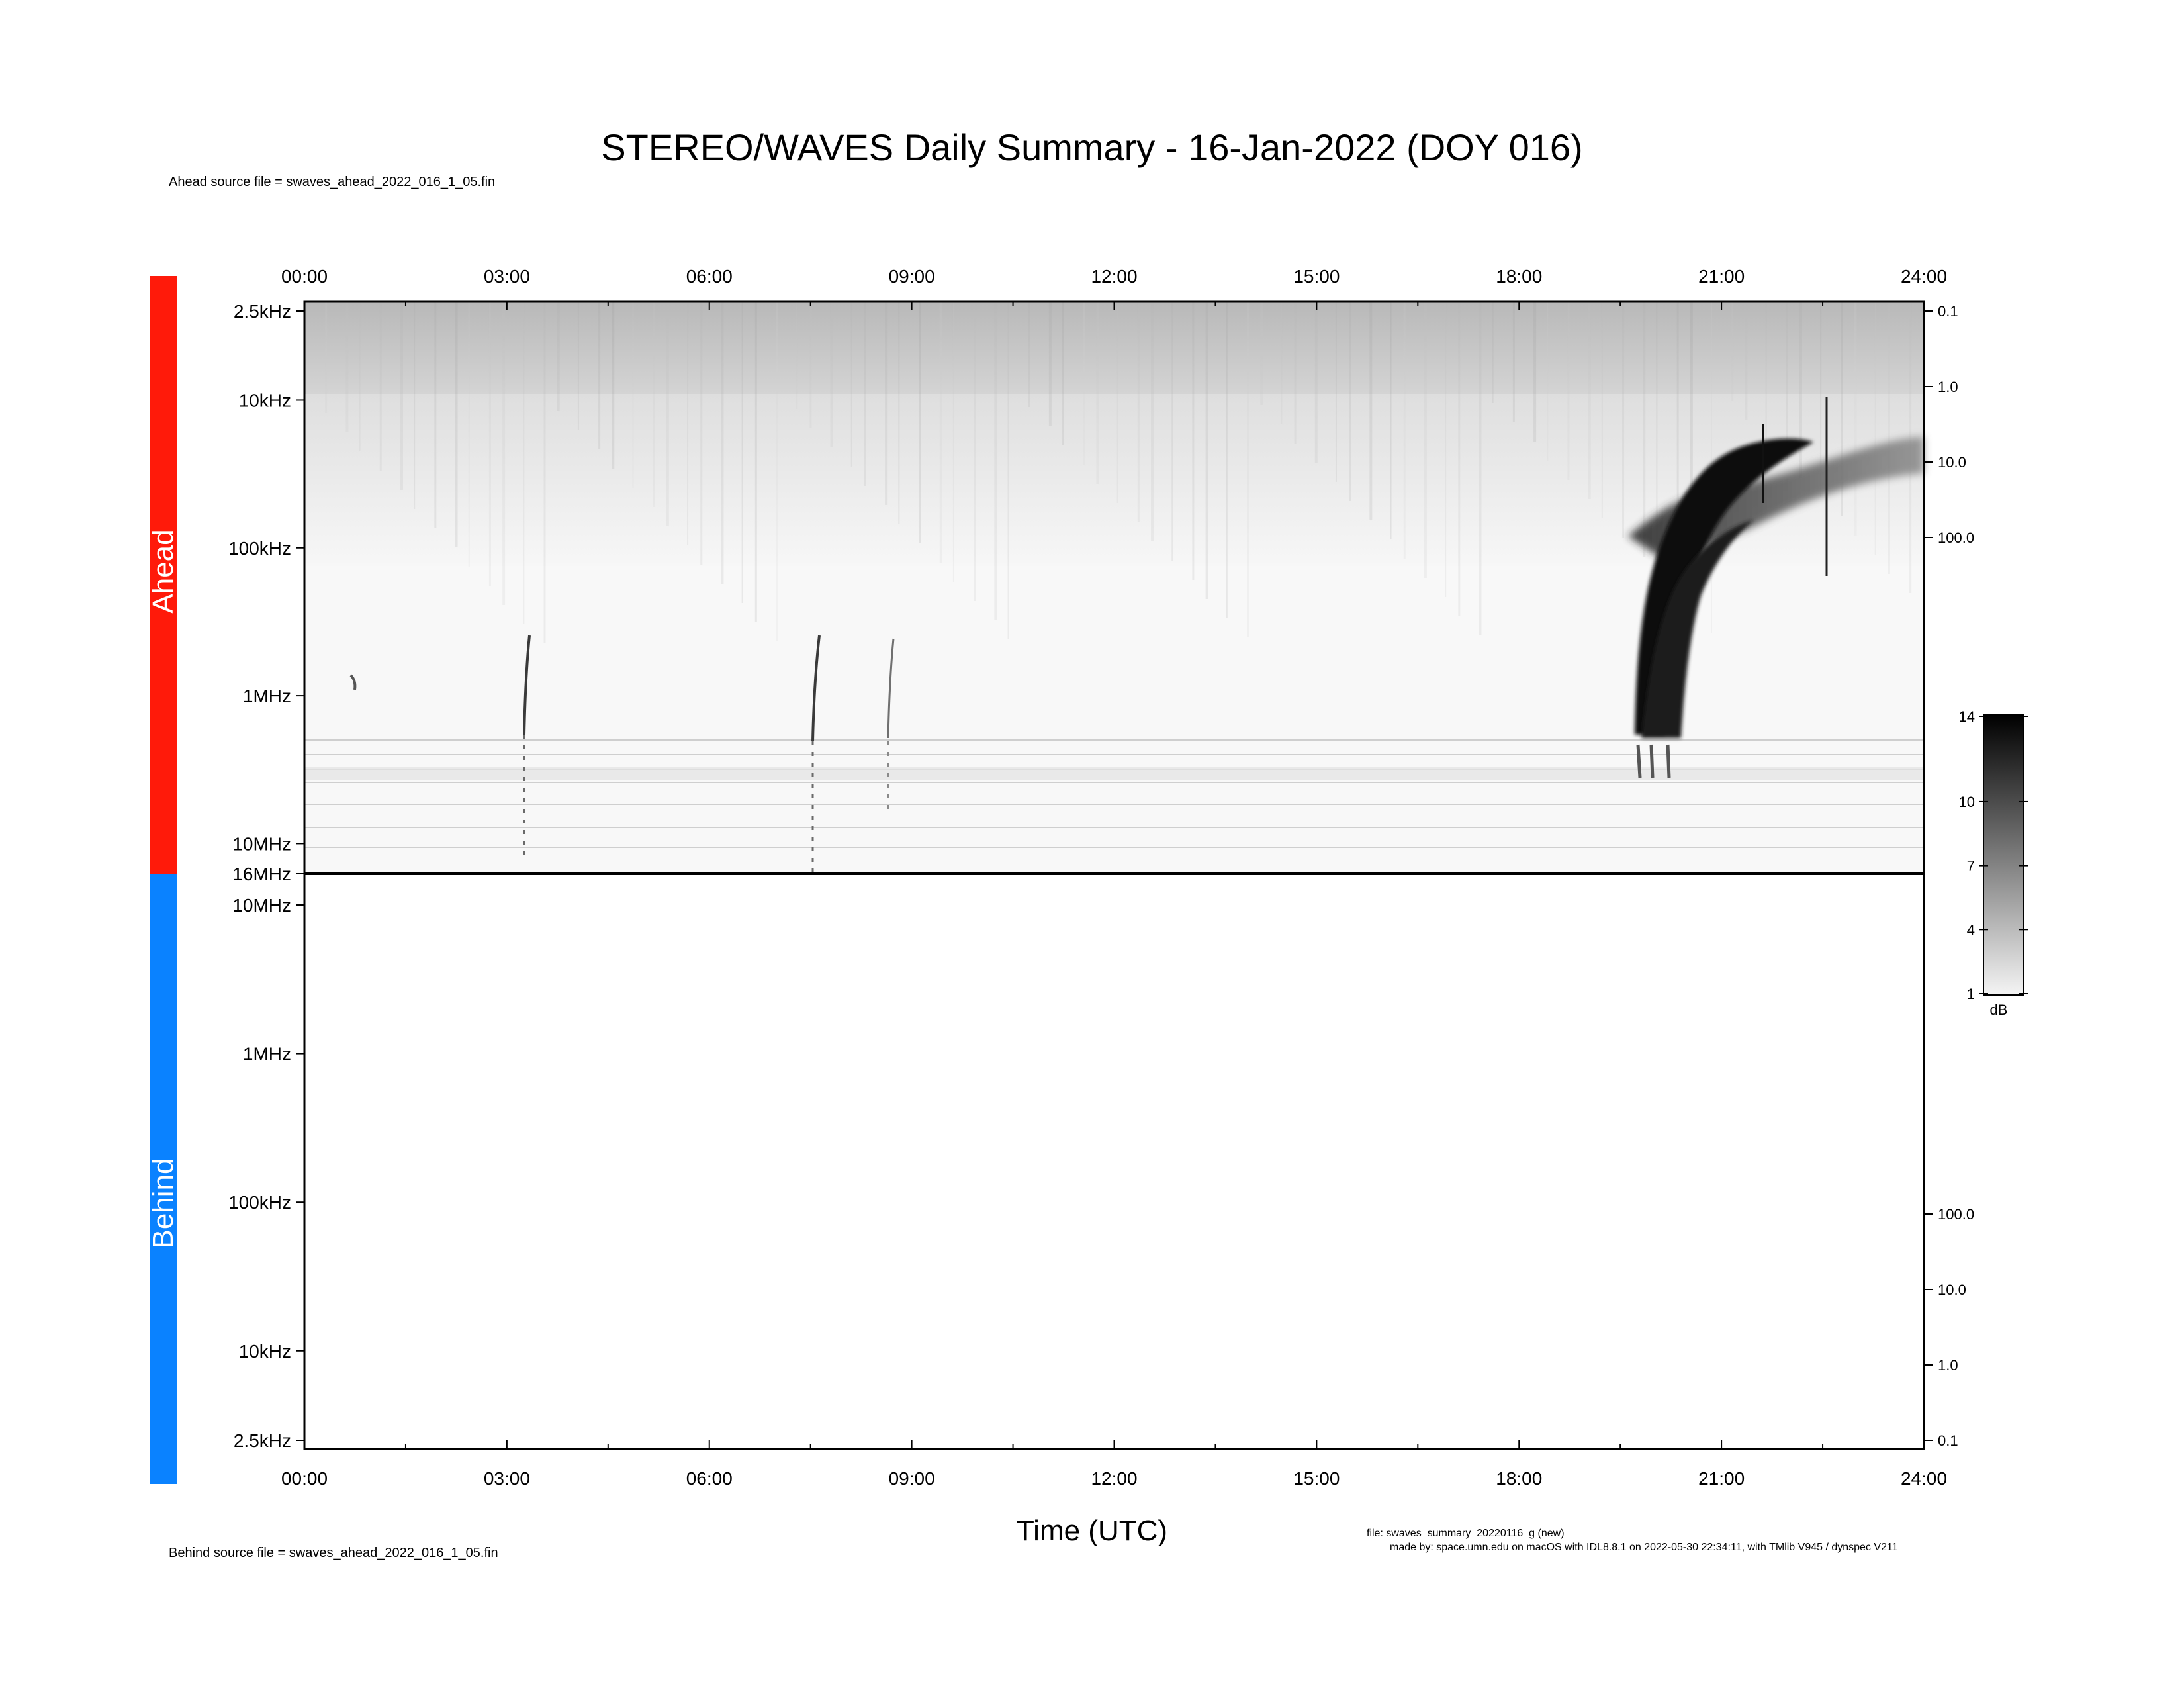  What do you see at coordinates (709, 1478) in the screenshot?
I see `x-tick-label-bottom: 06:00` at bounding box center [709, 1478].